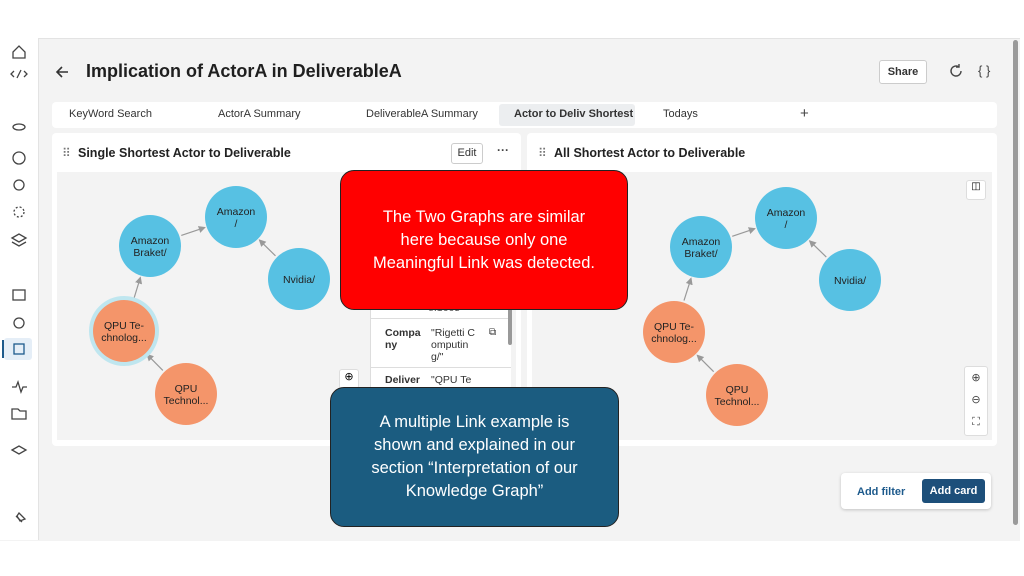 The width and height of the screenshot is (1024, 576). I want to click on add-card-button: Add card, so click(953, 491).